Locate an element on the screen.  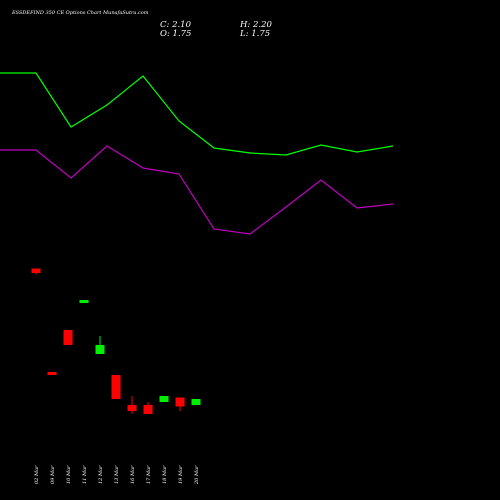
date-label: 16 Mar is located at coordinates (133, 474).